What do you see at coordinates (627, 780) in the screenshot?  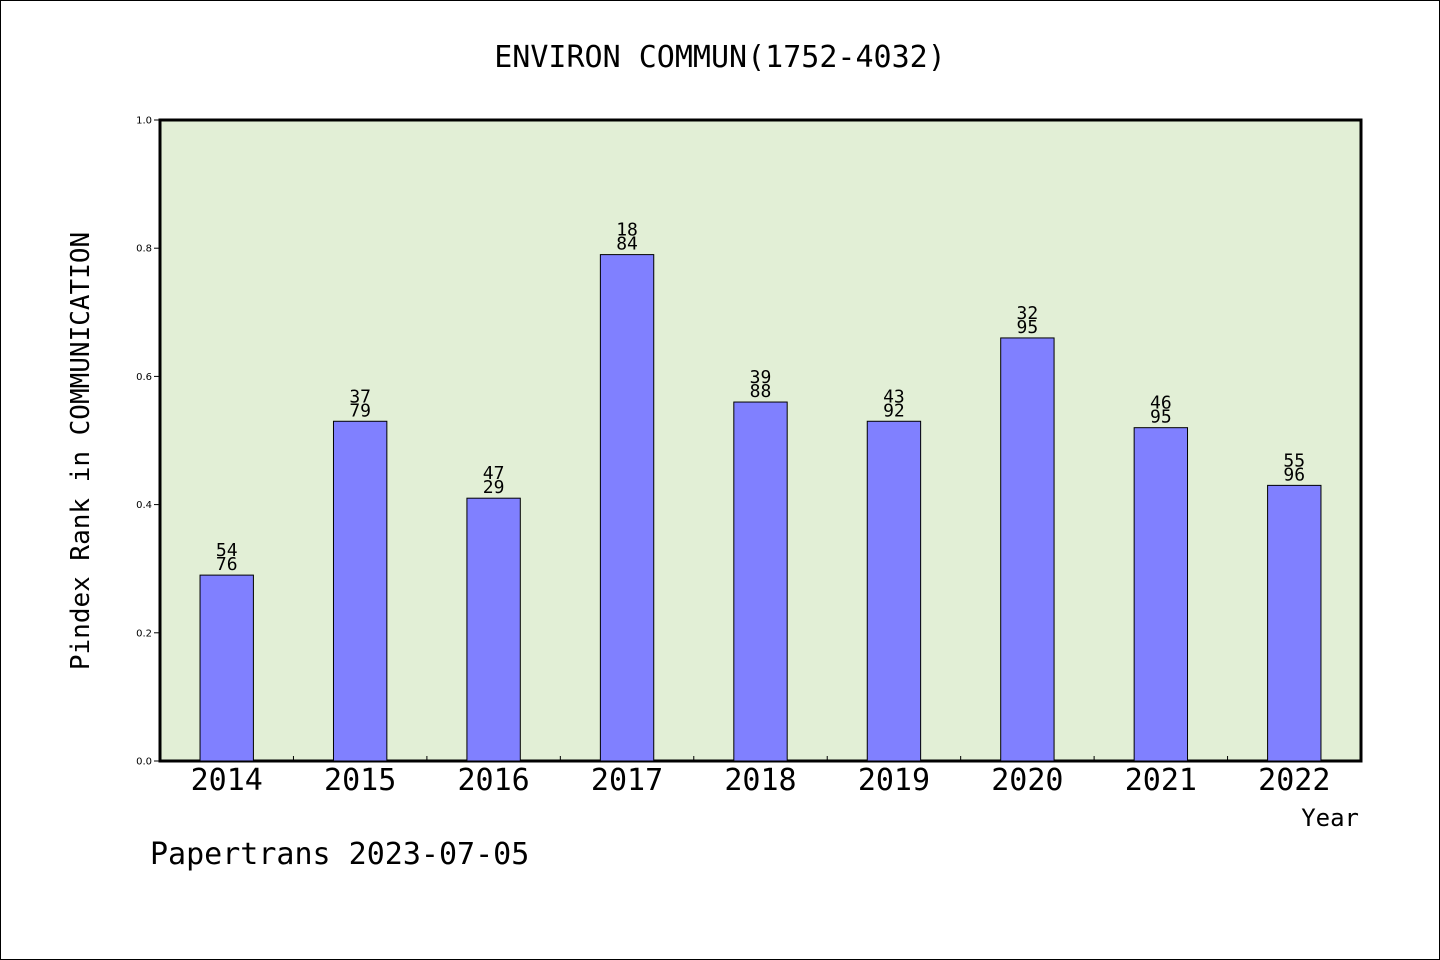 I see `x-category-label: 2017` at bounding box center [627, 780].